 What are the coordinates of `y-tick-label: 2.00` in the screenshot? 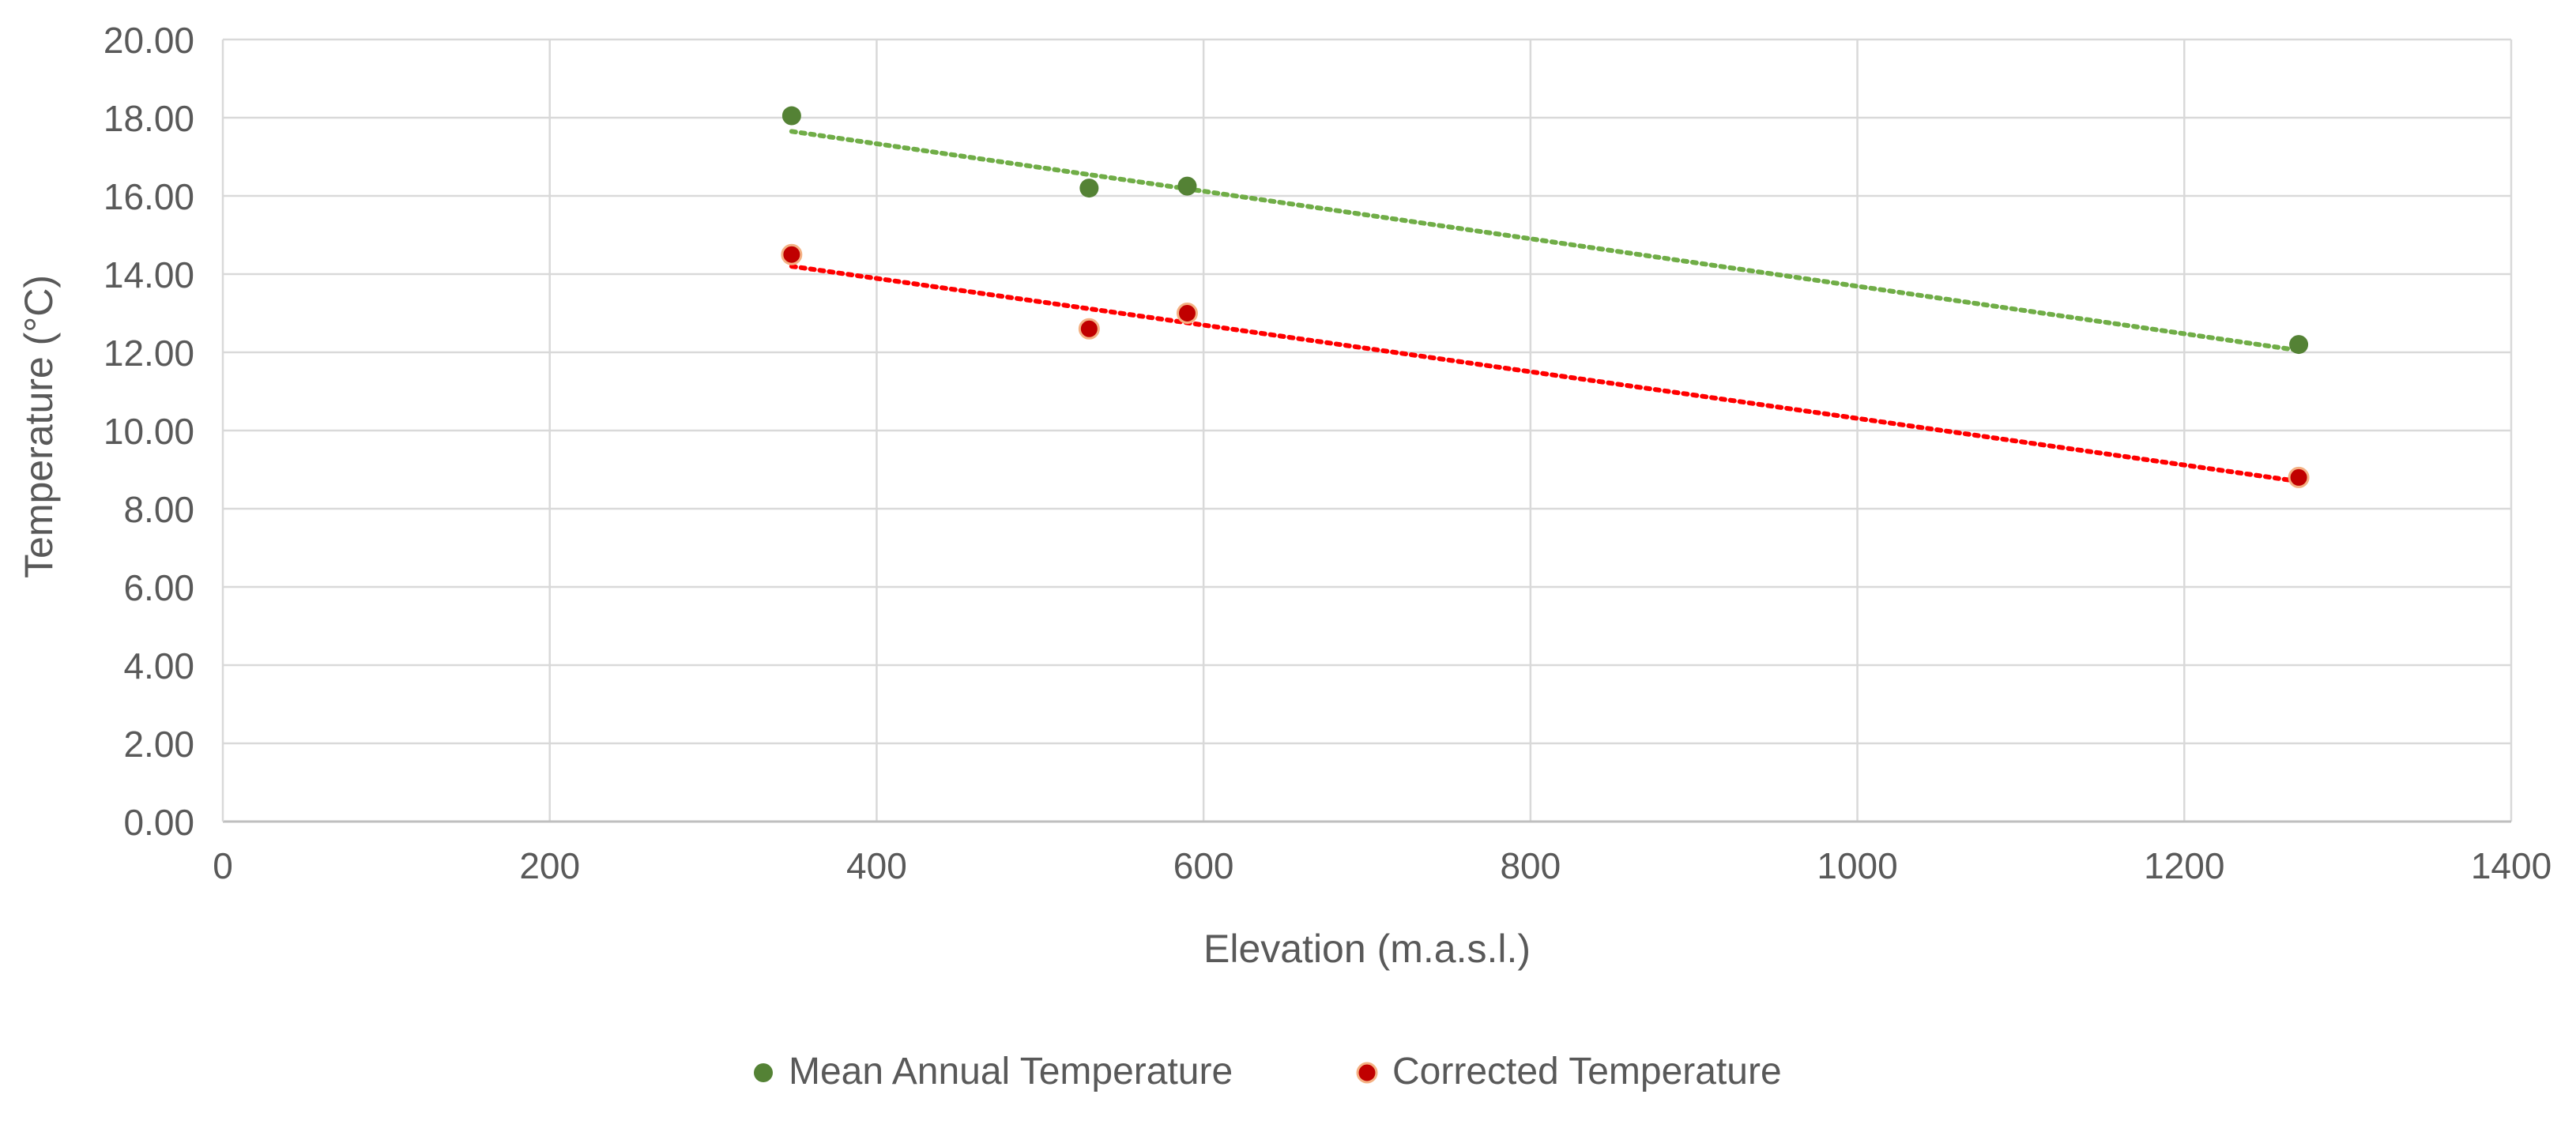 It's located at (158, 744).